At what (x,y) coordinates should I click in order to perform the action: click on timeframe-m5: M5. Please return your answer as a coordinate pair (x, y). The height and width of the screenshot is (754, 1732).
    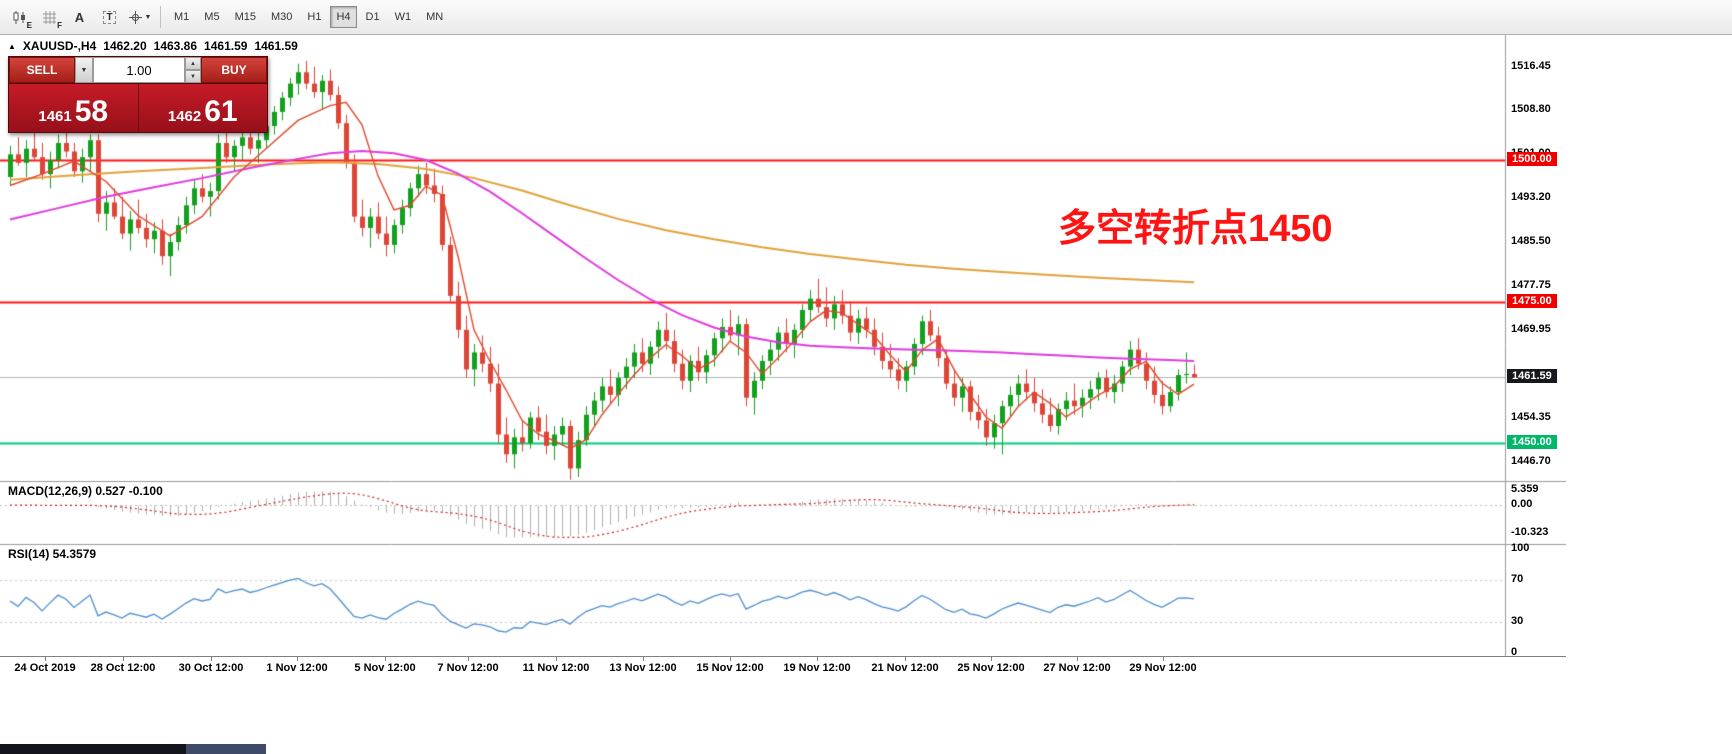
    Looking at the image, I should click on (212, 17).